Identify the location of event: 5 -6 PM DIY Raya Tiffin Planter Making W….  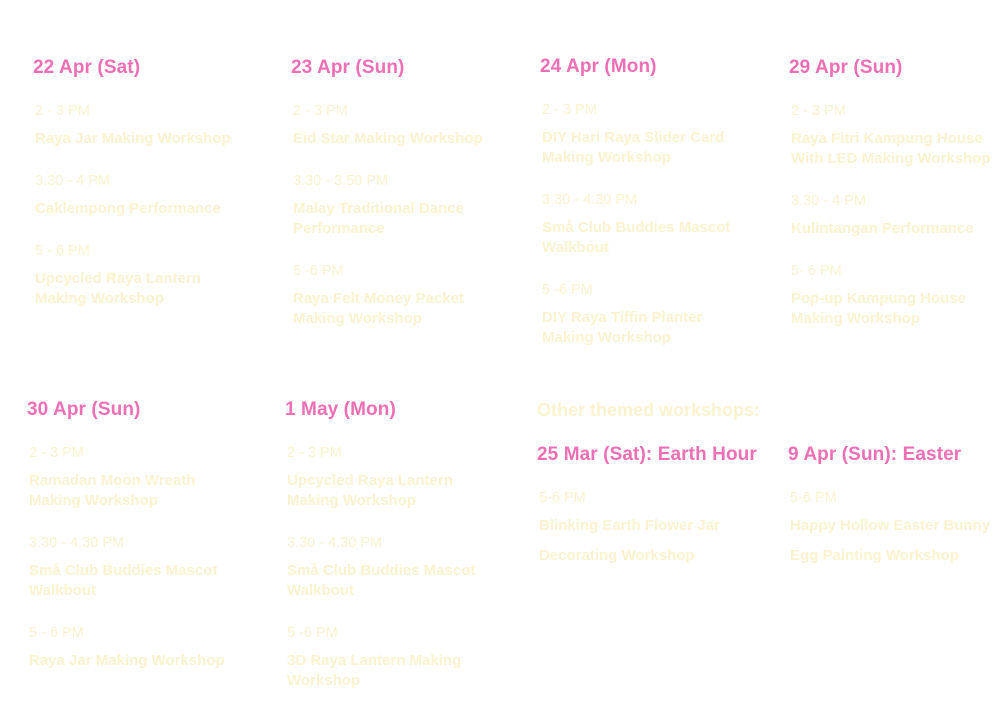
(648, 314).